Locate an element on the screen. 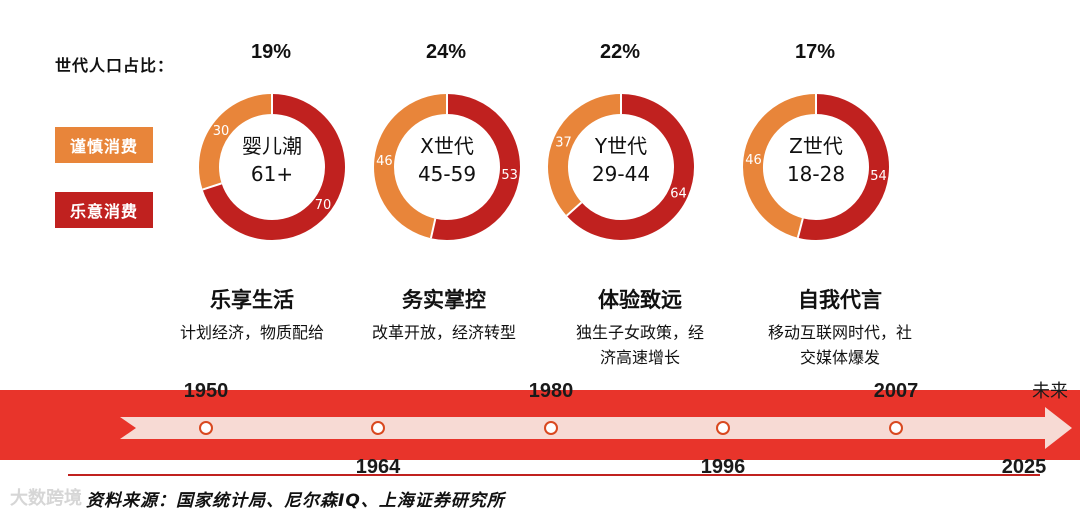 This screenshot has height=520, width=1080. donut-value-label: 54 is located at coordinates (878, 176).